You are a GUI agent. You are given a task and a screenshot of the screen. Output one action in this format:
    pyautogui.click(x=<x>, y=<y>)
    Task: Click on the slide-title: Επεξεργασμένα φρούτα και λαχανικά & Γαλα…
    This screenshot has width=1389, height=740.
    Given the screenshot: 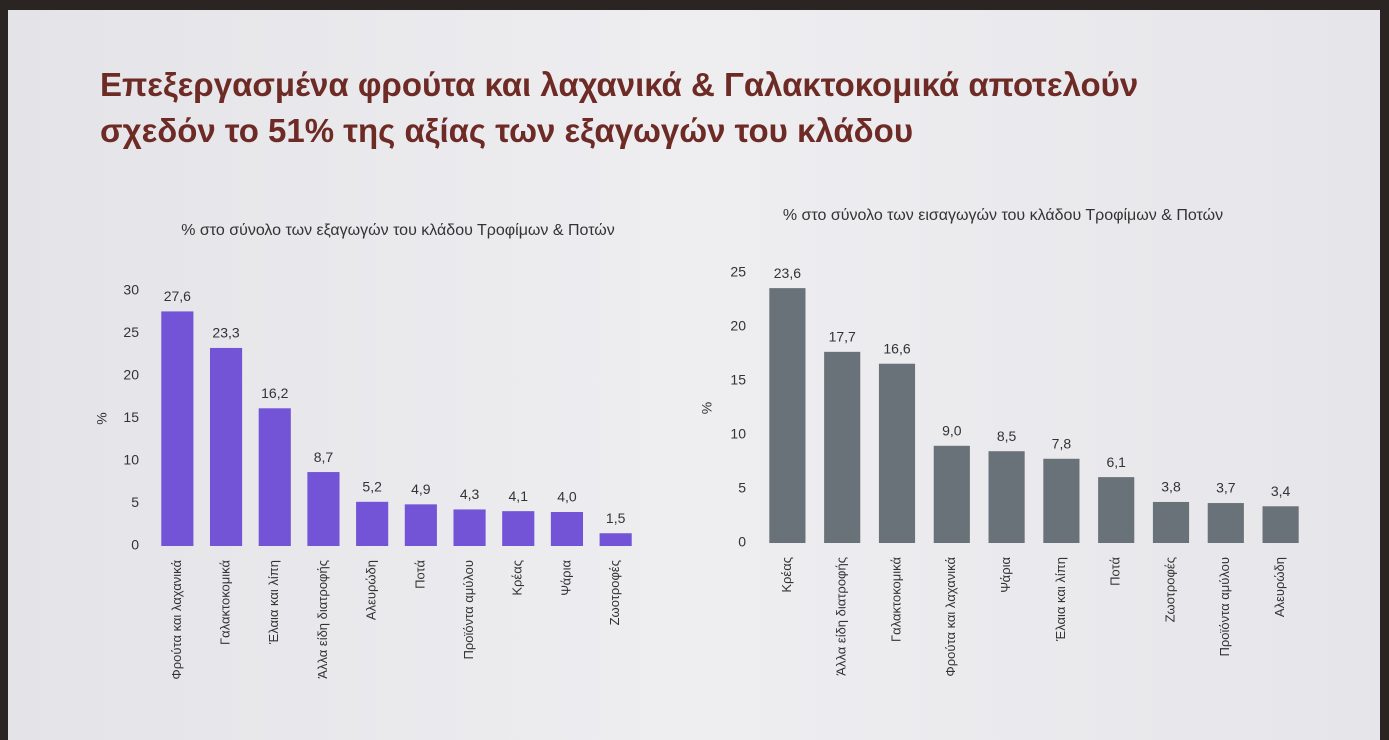 What is the action you would take?
    pyautogui.click(x=619, y=107)
    